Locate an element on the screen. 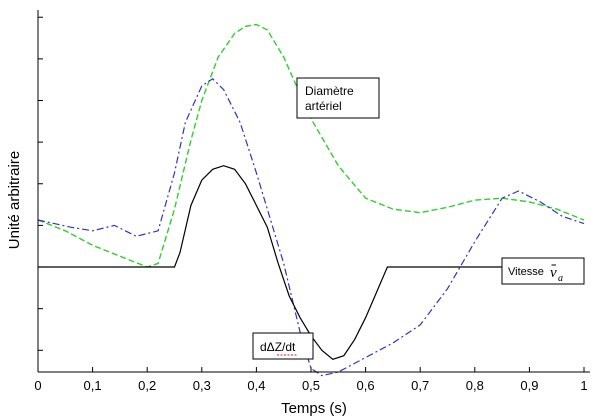 The width and height of the screenshot is (600, 420). x-tick-label-10: 1 is located at coordinates (583, 385).